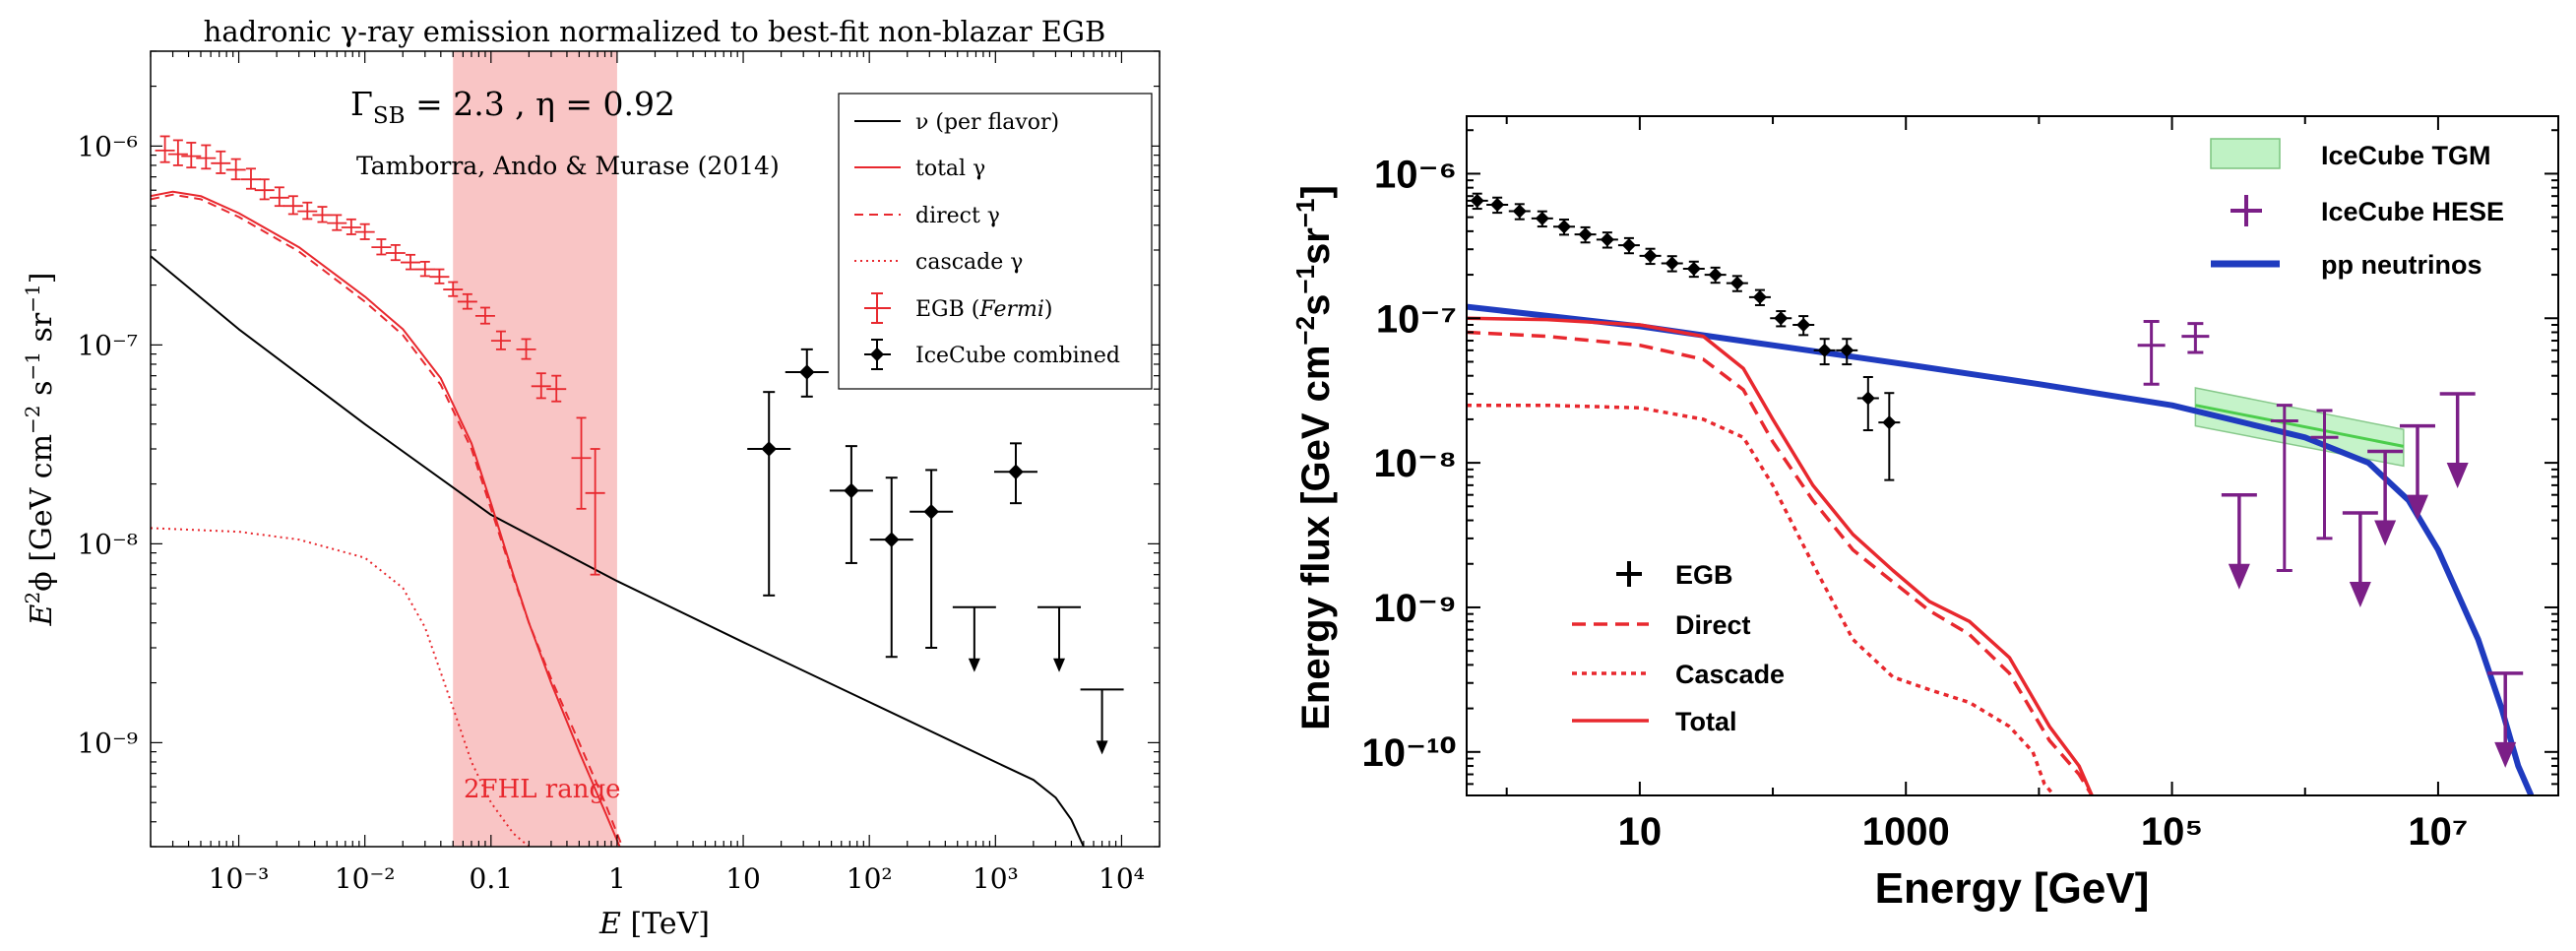 Image resolution: width=2576 pixels, height=951 pixels. What do you see at coordinates (1417, 319) in the screenshot?
I see `right-y-tick-label: 10⁻⁷` at bounding box center [1417, 319].